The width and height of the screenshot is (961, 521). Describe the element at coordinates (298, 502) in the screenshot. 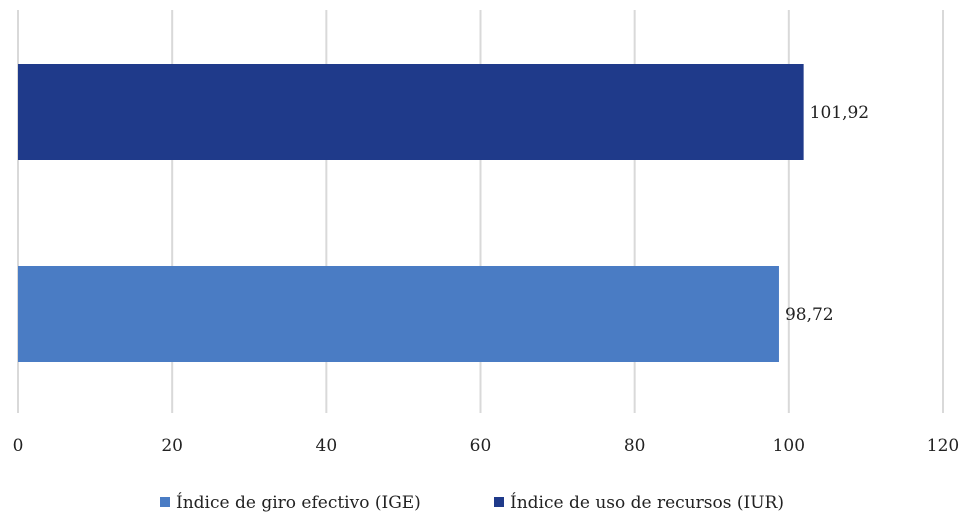

I see `legend-label: Índice de giro efectivo (IGE)` at that location.